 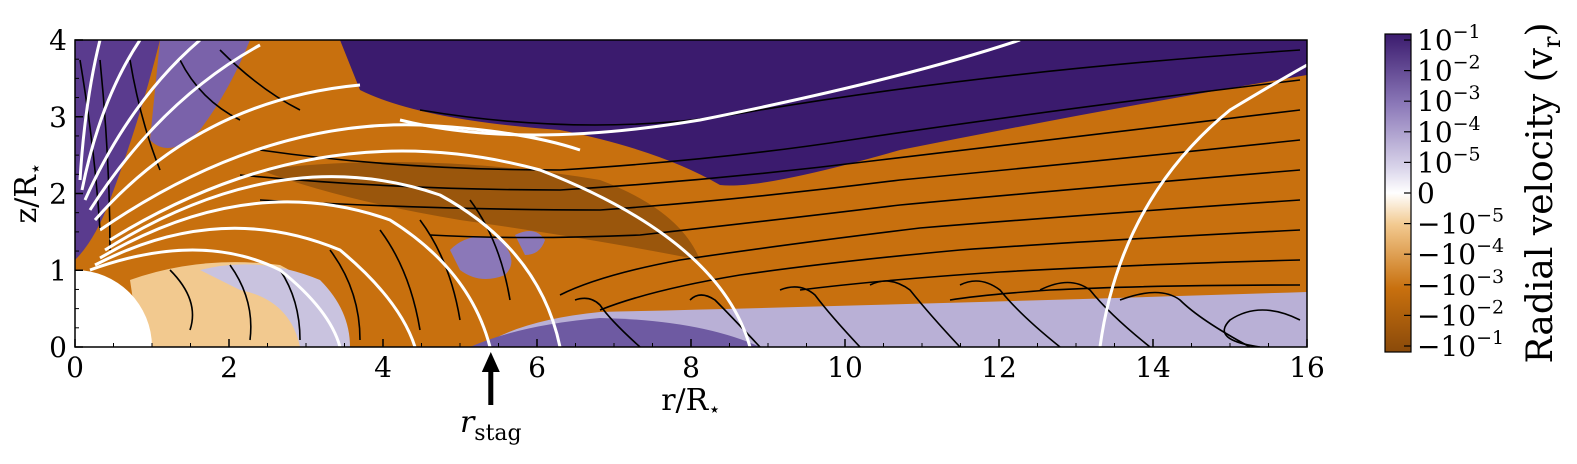 I want to click on colorbar-tick-label: −10−5, so click(x=1460, y=223).